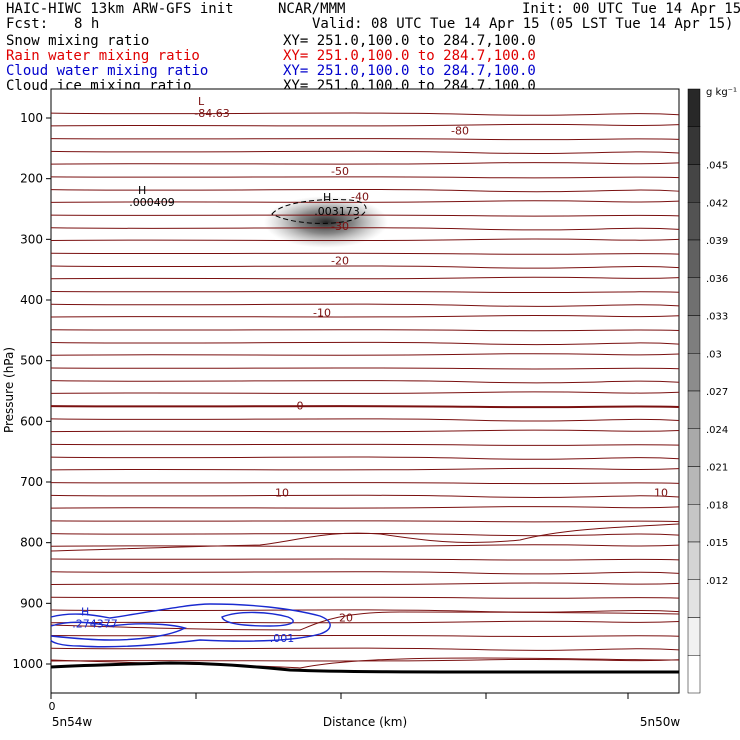 This screenshot has width=740, height=740. I want to click on x-right-location: 5n50w, so click(660, 722).